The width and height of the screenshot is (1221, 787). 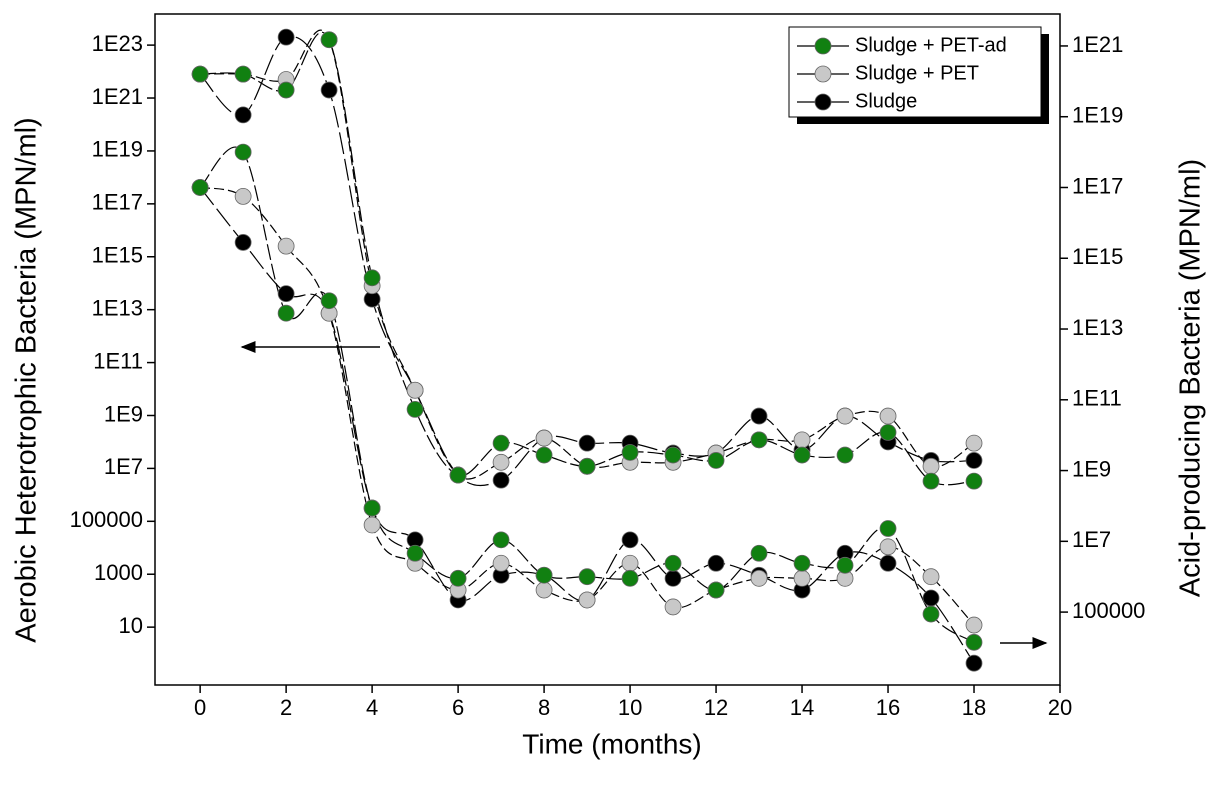 What do you see at coordinates (106, 519) in the screenshot?
I see `y-tick-label: 100000` at bounding box center [106, 519].